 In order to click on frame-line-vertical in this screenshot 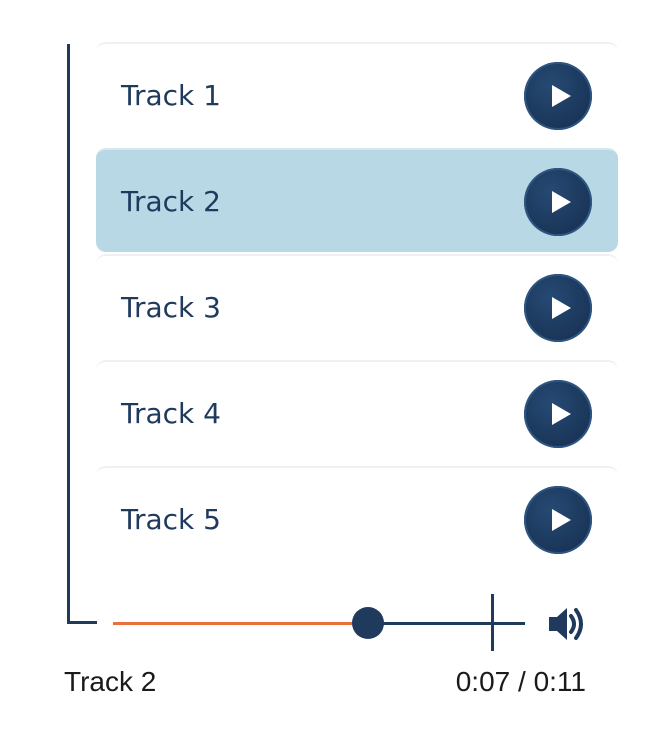, I will do `click(68, 334)`.